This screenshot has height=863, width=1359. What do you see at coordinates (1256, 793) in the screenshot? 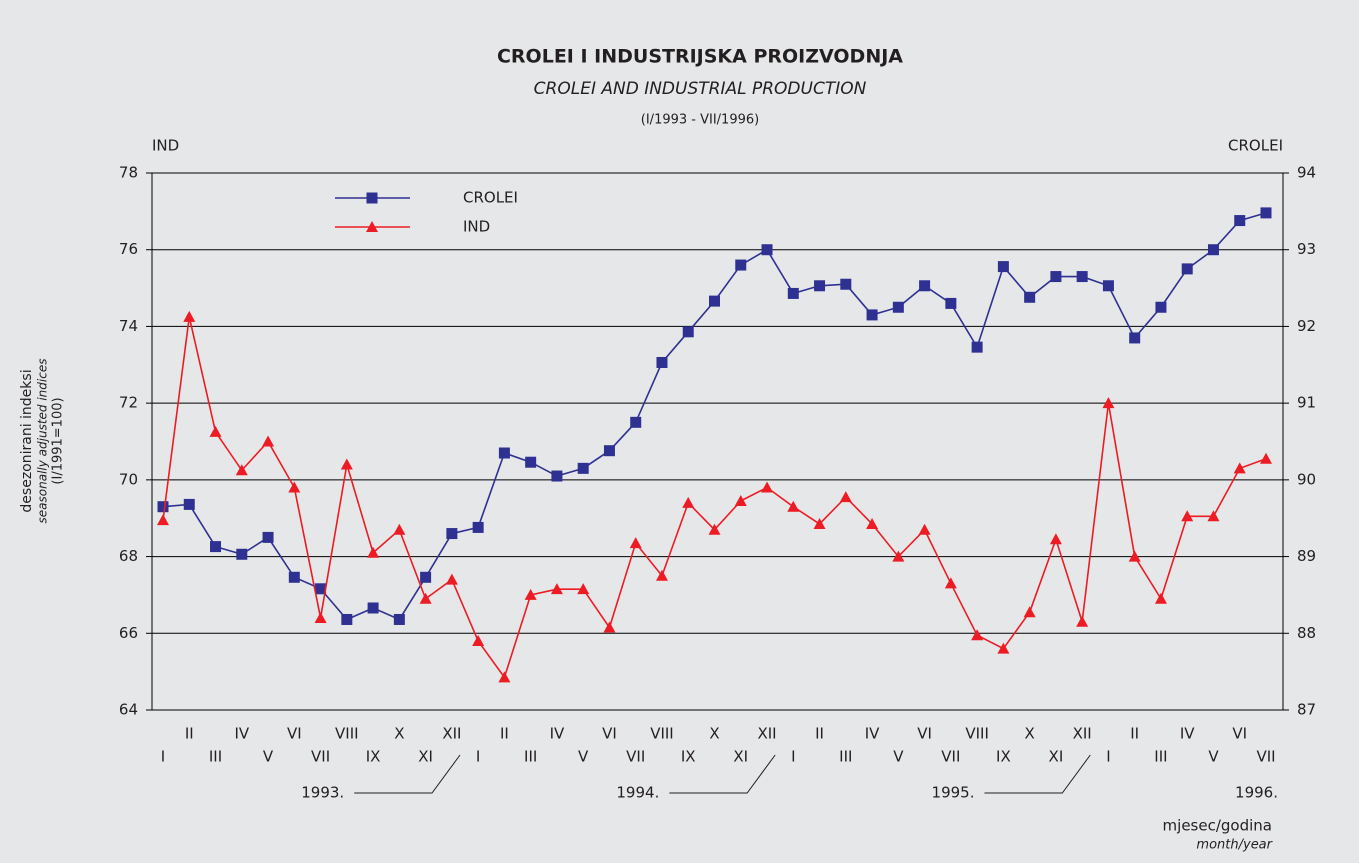
I see `year-label: 1996.` at bounding box center [1256, 793].